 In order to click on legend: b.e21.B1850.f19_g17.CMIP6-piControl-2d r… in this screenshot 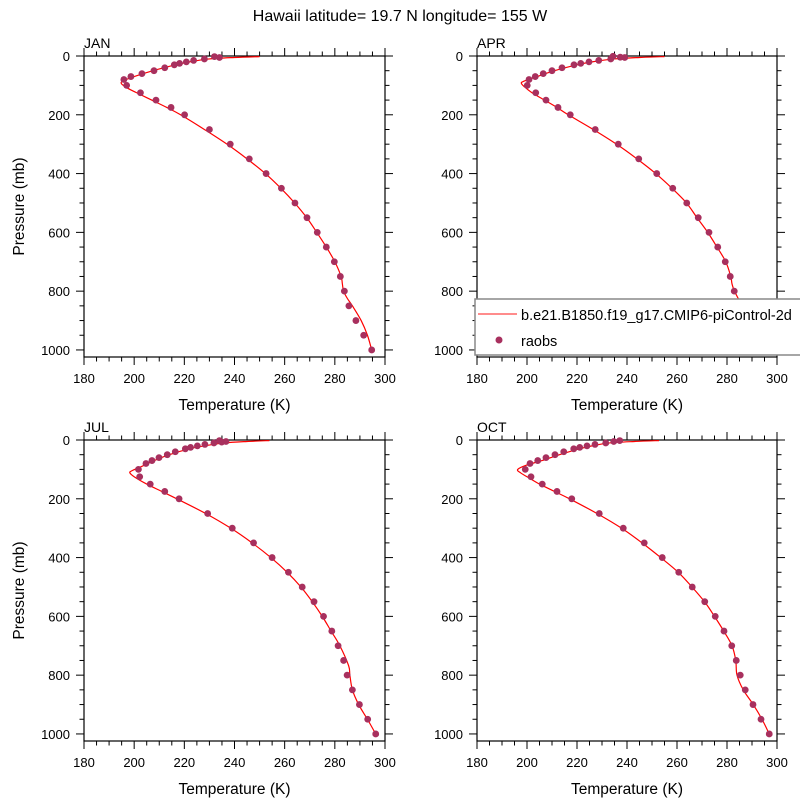, I will do `click(637, 327)`.